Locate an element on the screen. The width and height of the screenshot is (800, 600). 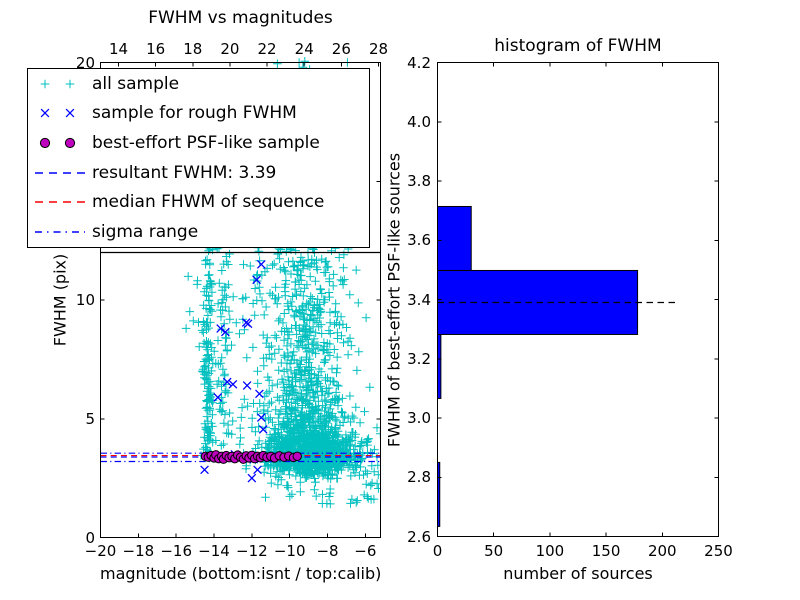
cross-marker-icon is located at coordinates (57, 113).